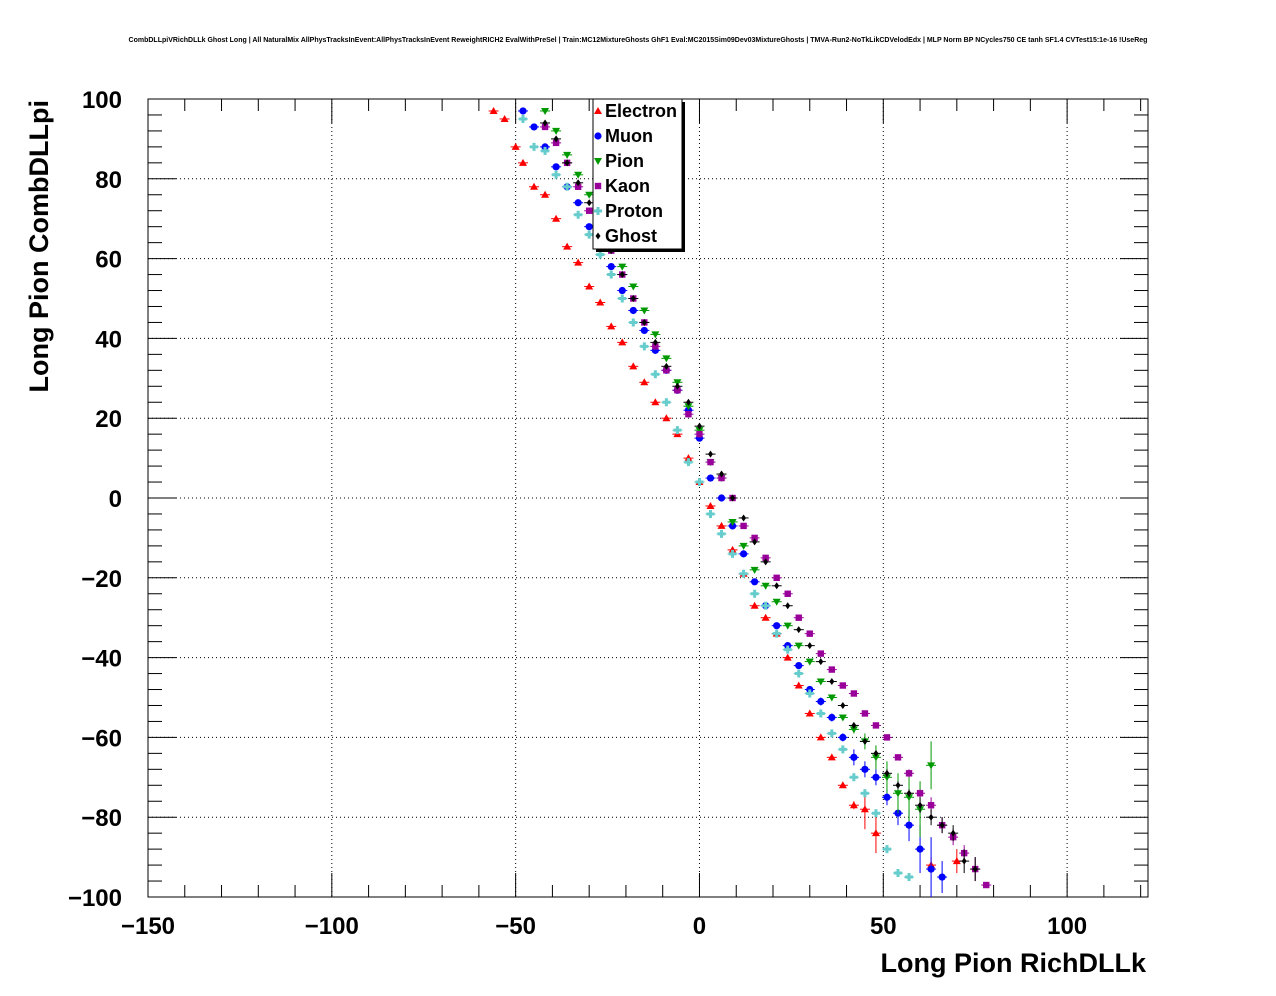  Describe the element at coordinates (101, 579) in the screenshot. I see `y-tick-label: −20` at that location.